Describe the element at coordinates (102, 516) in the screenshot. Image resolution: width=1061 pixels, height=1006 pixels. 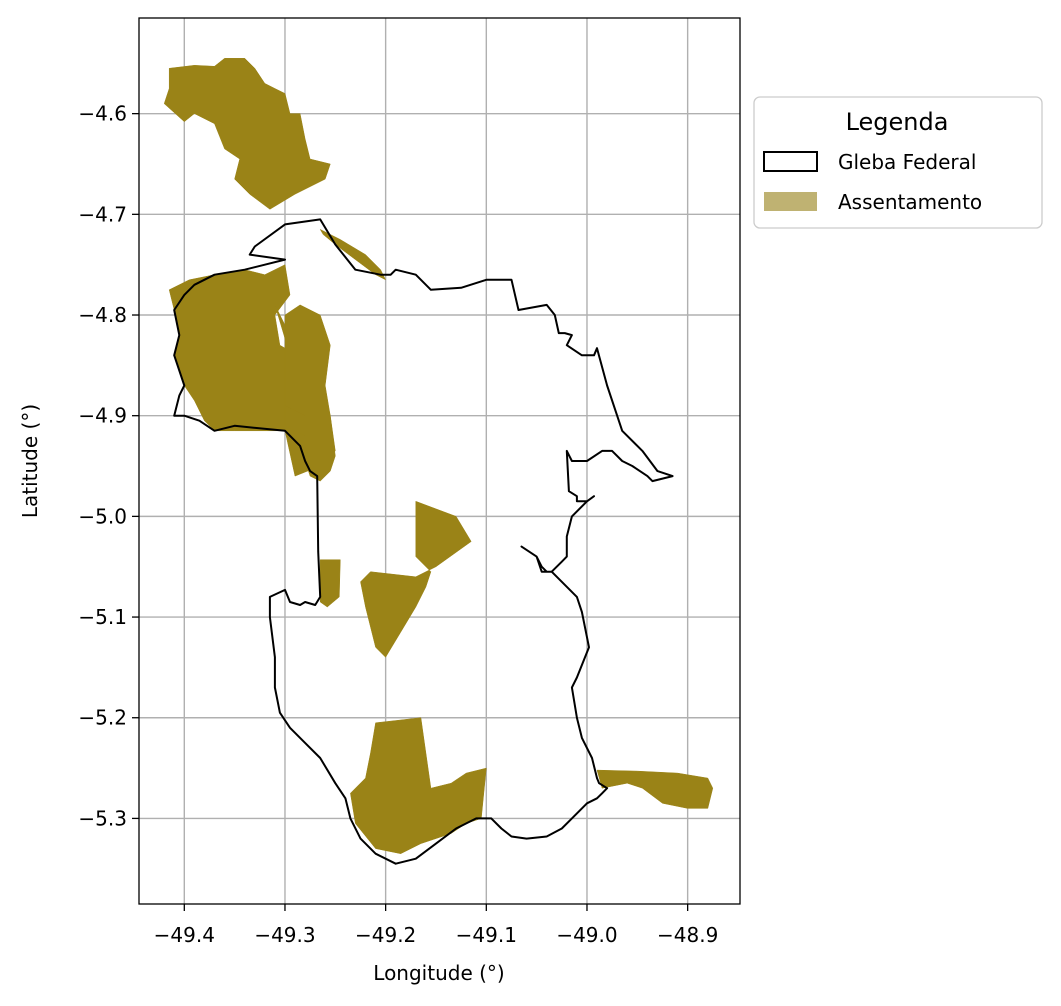
I see `y-tick-label: −5.0` at that location.